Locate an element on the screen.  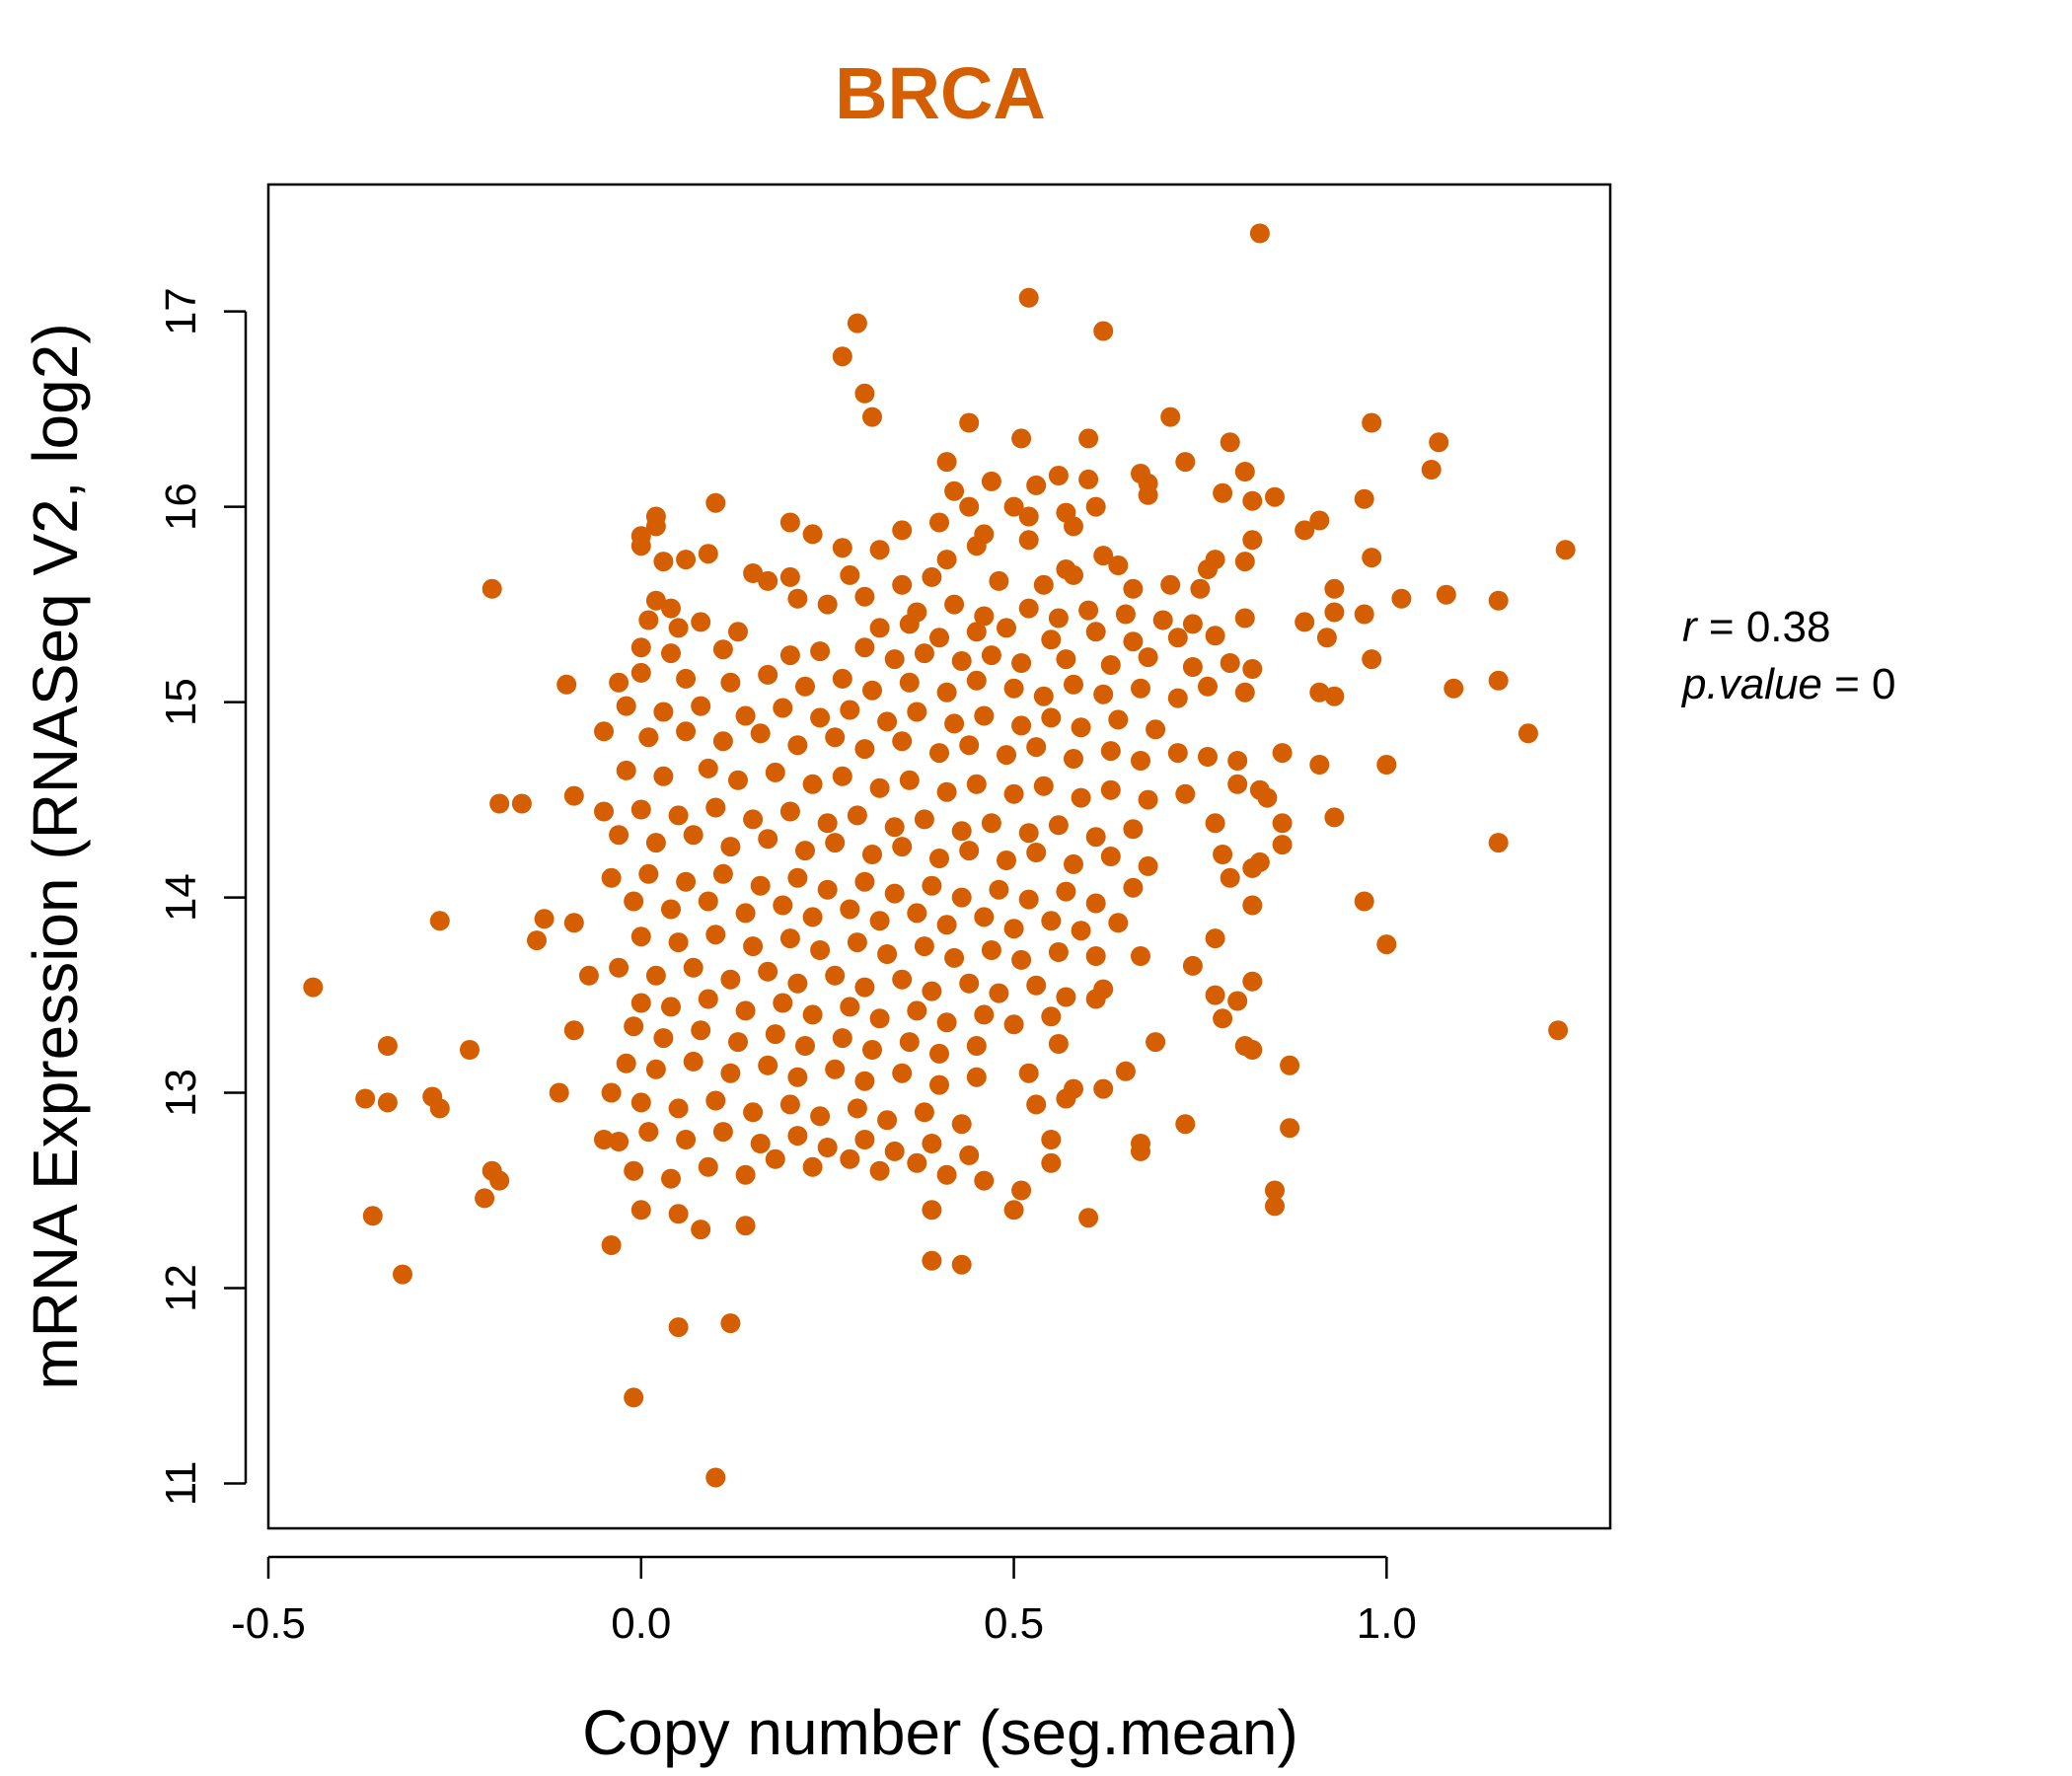
y-axis-title: mRNA Expression (RNASeq V2, log2) is located at coordinates (56, 856).